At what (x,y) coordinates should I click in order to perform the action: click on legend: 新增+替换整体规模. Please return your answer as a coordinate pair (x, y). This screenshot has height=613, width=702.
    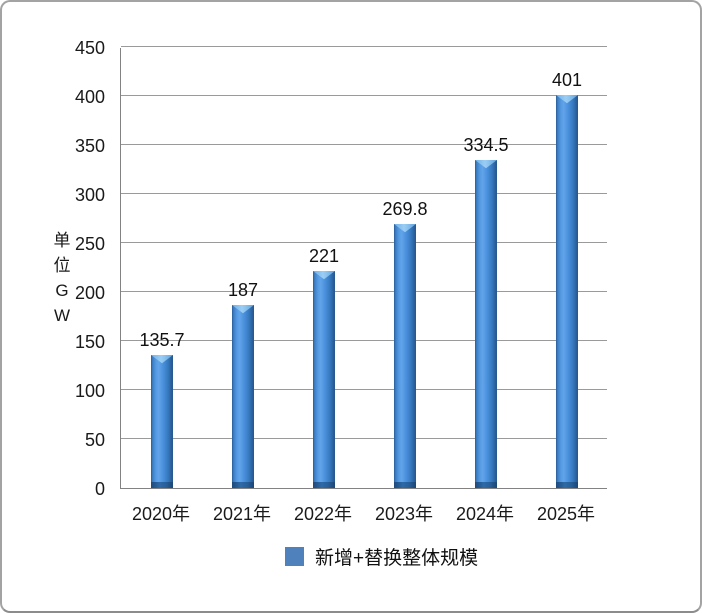
    Looking at the image, I should click on (381, 556).